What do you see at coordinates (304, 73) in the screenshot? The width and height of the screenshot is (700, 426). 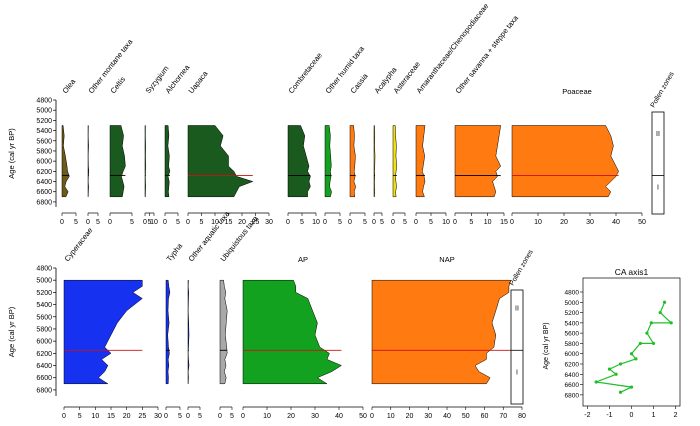 I see `taxon-label: Combretaceae` at bounding box center [304, 73].